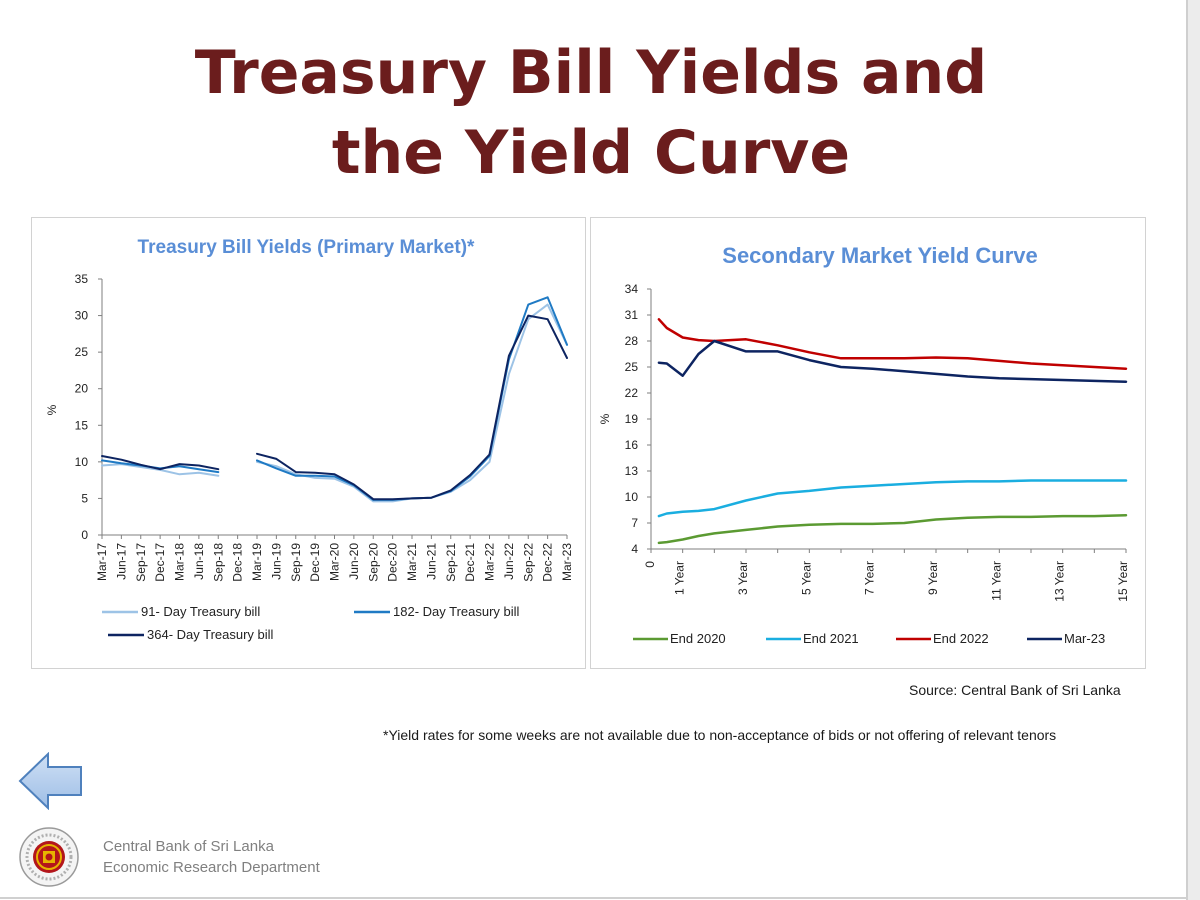  Describe the element at coordinates (1015, 690) in the screenshot. I see `source-note: Source: Central Bank of Sri Lanka` at that location.